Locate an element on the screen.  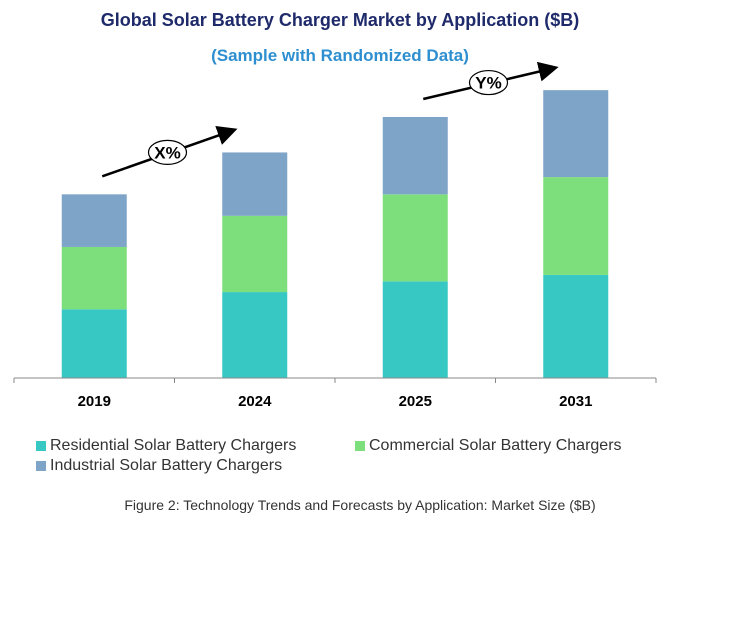
bar-2031-residential is located at coordinates (576, 326).